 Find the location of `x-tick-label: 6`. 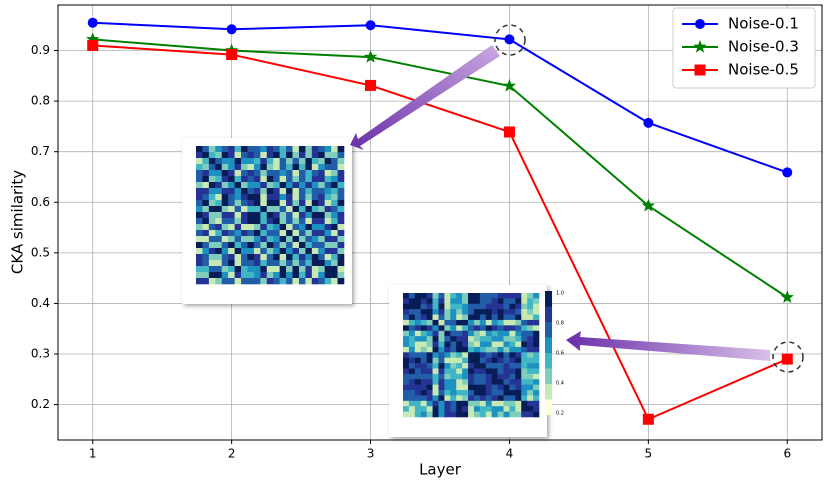

x-tick-label: 6 is located at coordinates (787, 454).